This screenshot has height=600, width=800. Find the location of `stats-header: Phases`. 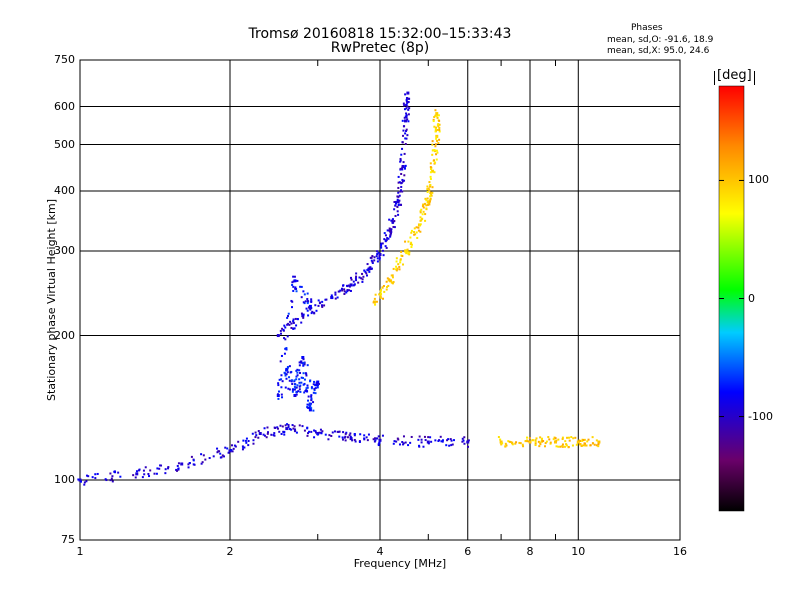

stats-header: Phases is located at coordinates (647, 28).